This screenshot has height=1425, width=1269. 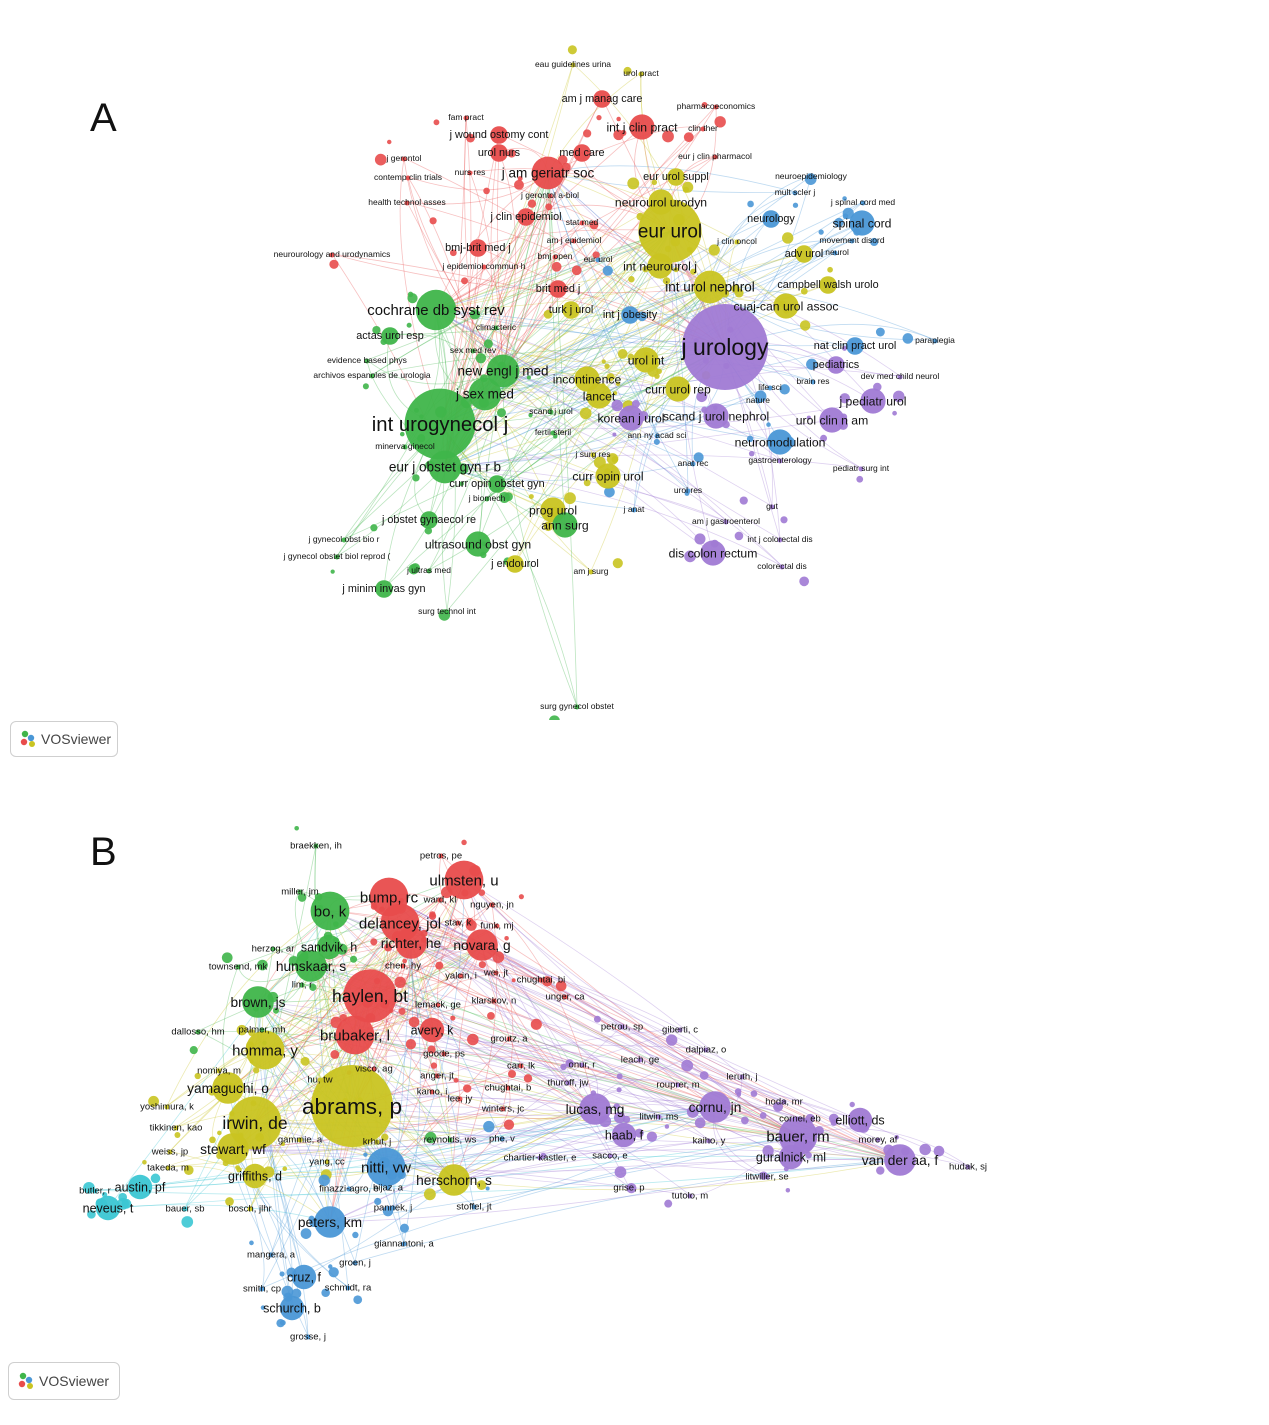 What do you see at coordinates (64, 1381) in the screenshot?
I see `panel-b-vosviewer-badge: VOSviewer` at bounding box center [64, 1381].